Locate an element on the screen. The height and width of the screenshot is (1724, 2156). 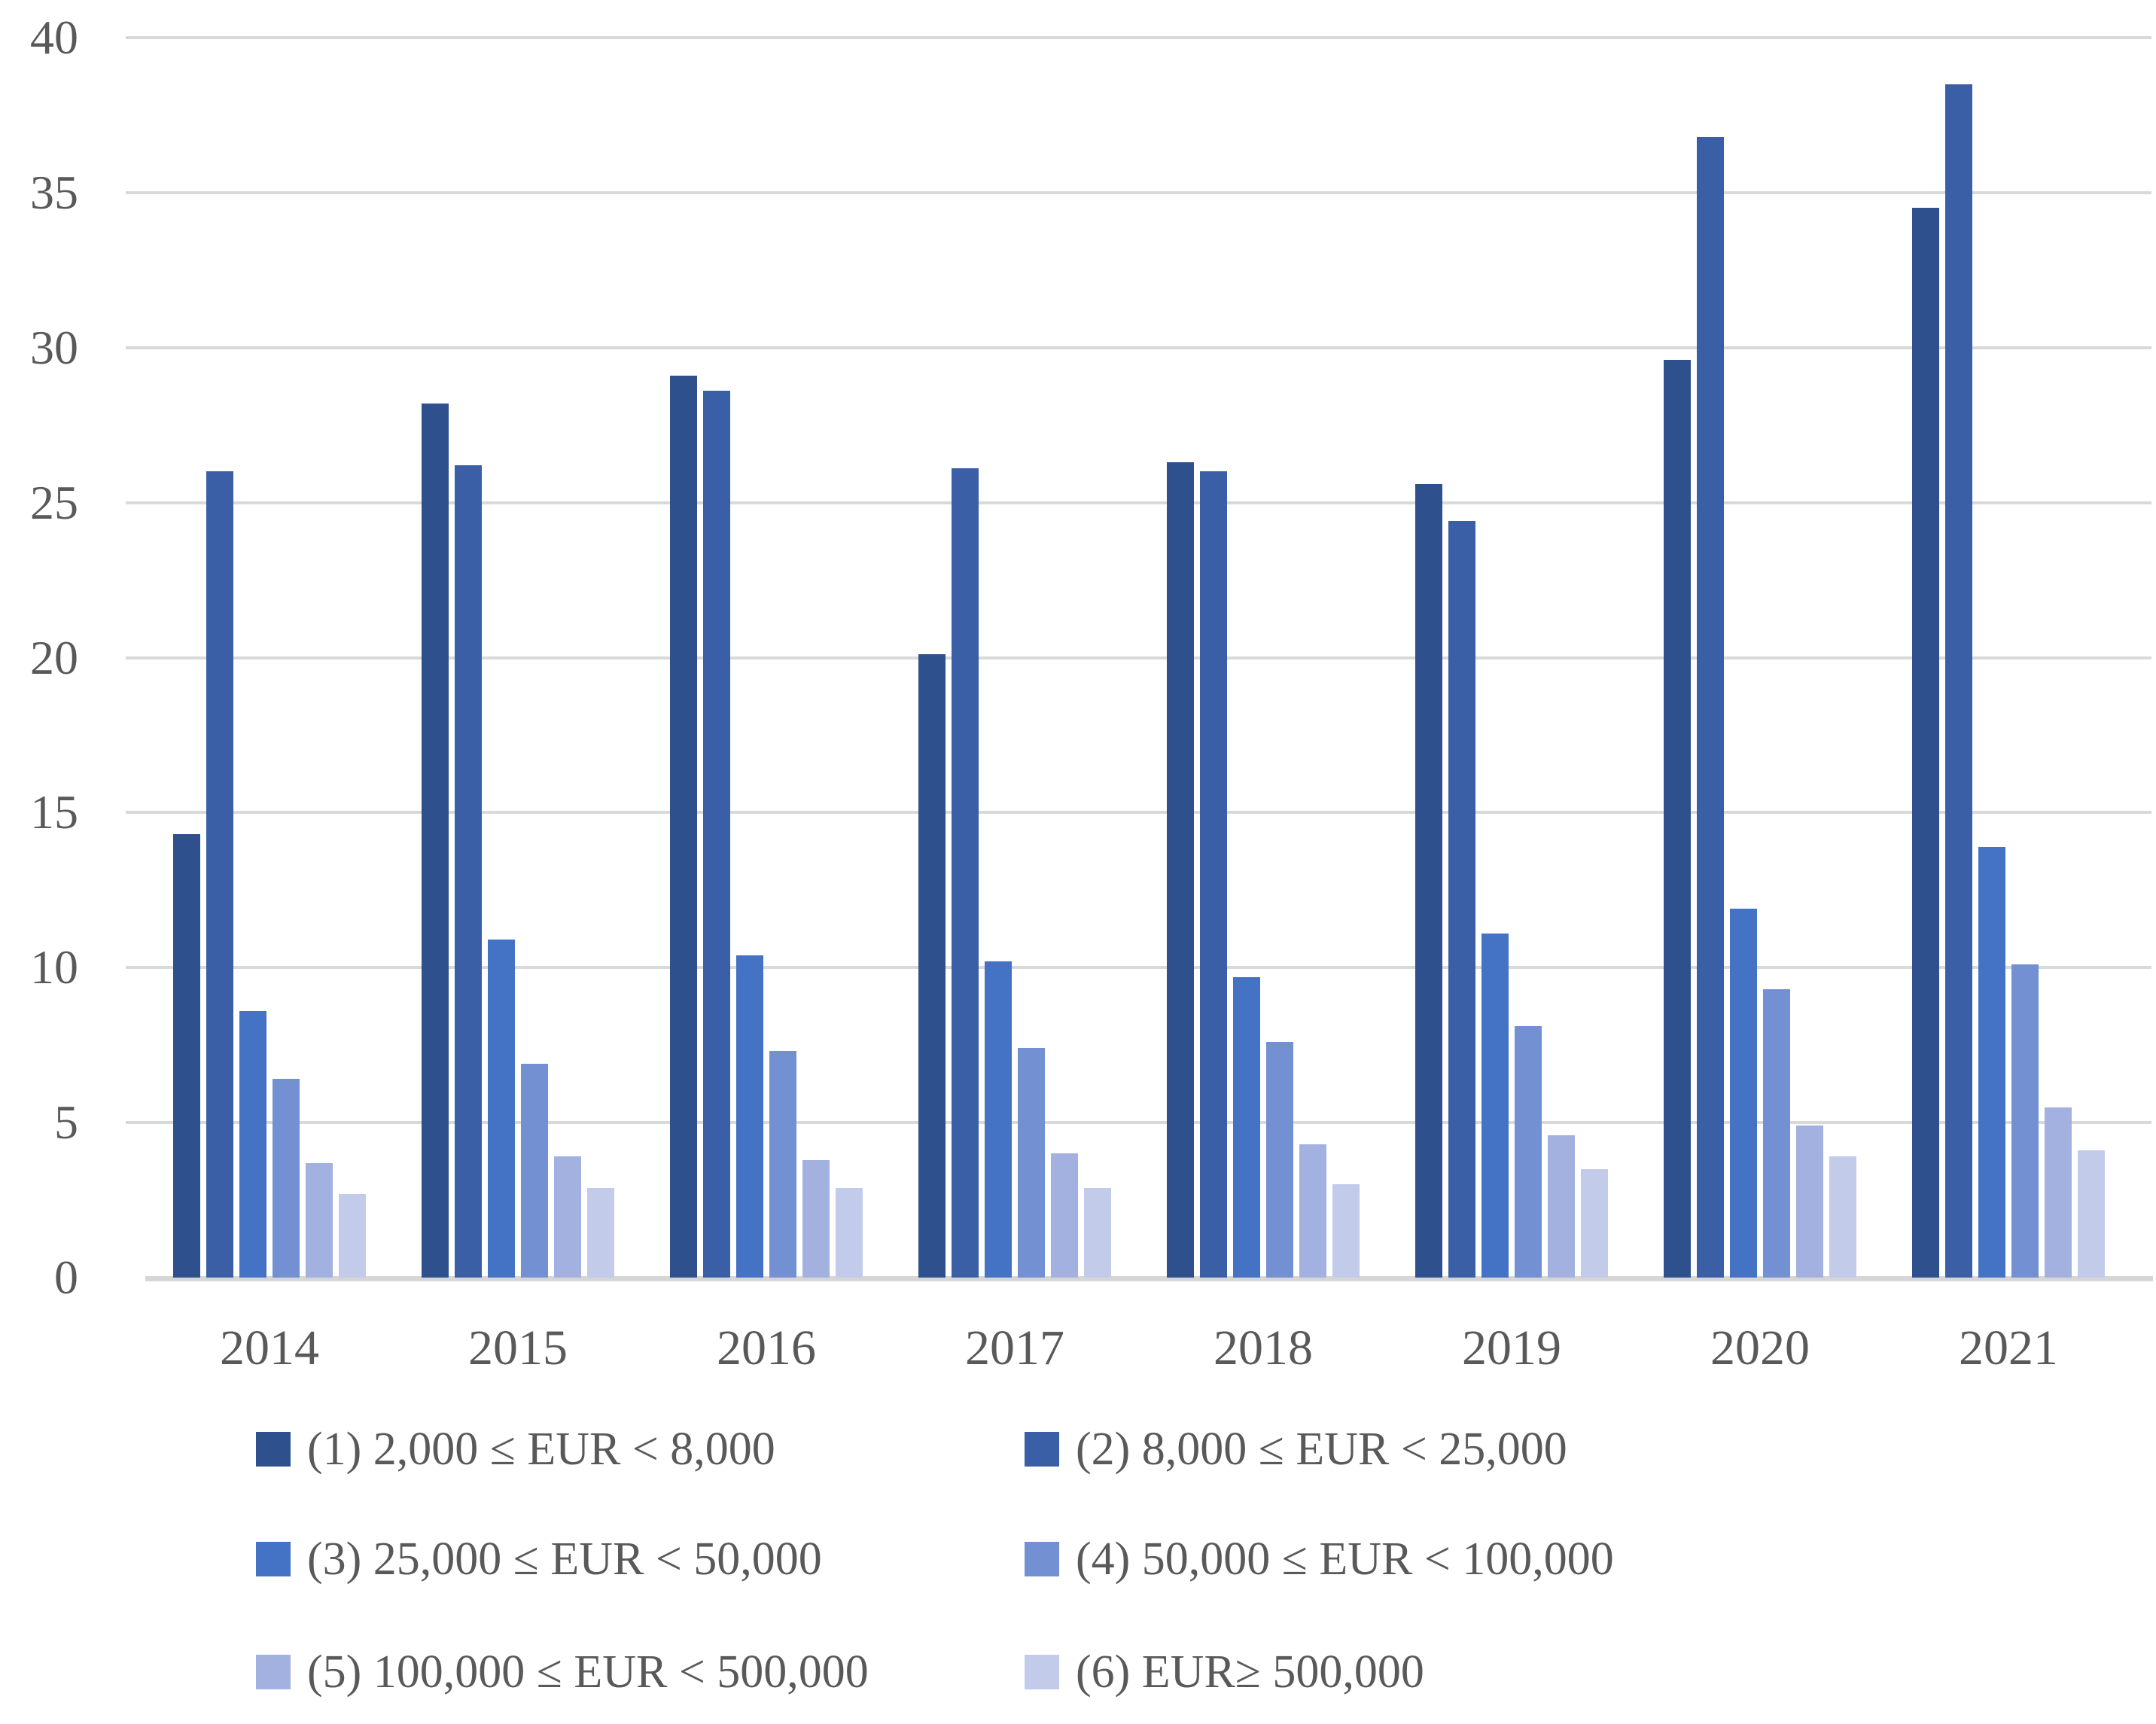
bar-2016-series1 is located at coordinates (684, 827).